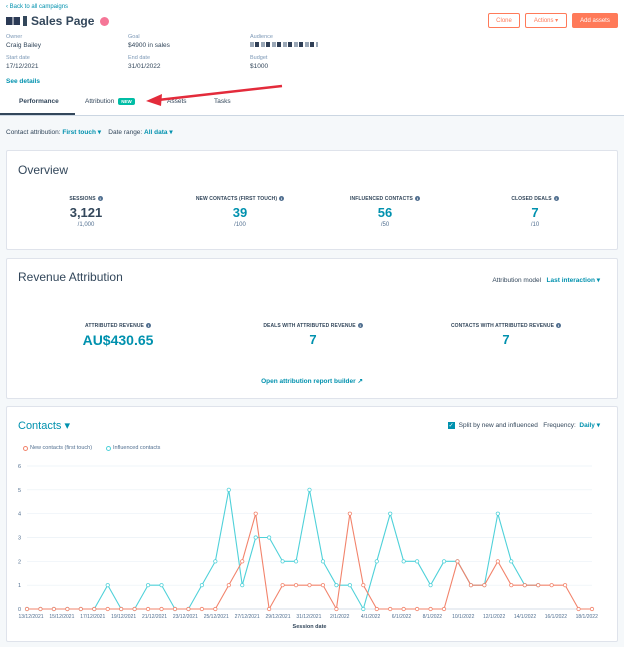 This screenshot has height=647, width=624. Describe the element at coordinates (25, 21) in the screenshot. I see `bar-icon` at that location.